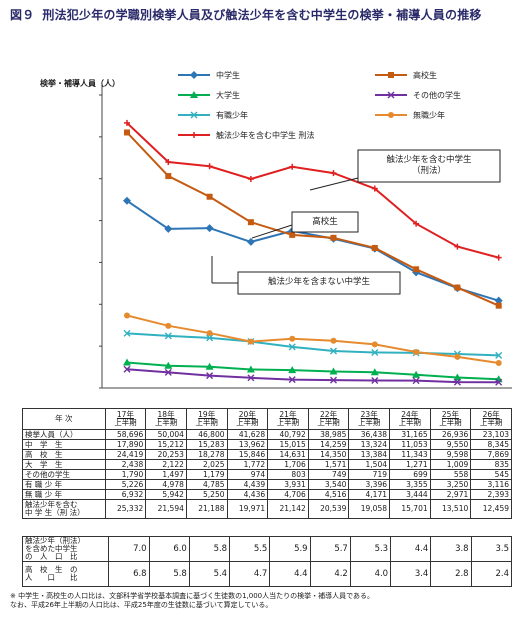 The width and height of the screenshot is (528, 620). Describe the element at coordinates (265, 135) in the screenshot. I see `legend-label-6: 触法少年を含む中学生 刑法` at that location.